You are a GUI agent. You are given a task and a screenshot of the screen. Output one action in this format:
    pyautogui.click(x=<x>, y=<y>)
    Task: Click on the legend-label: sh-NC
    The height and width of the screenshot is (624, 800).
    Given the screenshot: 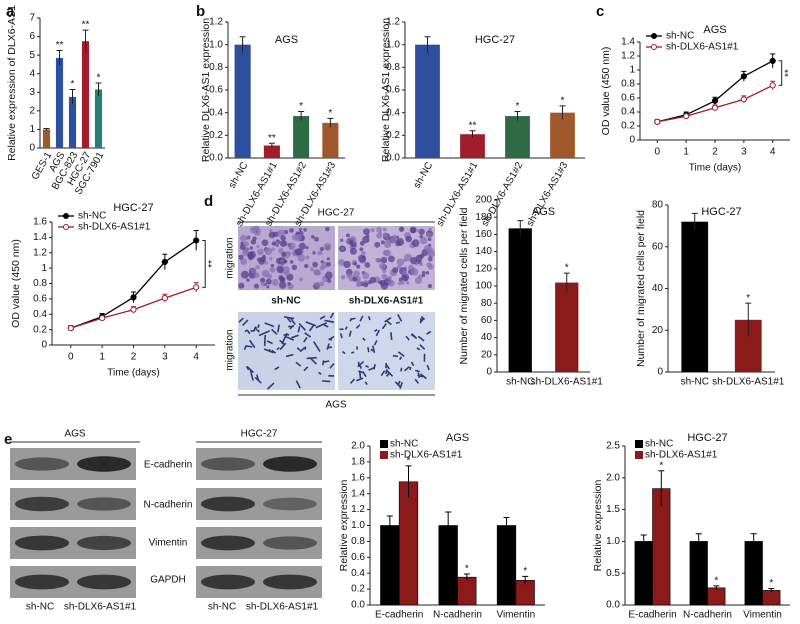 What is the action you would take?
    pyautogui.click(x=404, y=444)
    